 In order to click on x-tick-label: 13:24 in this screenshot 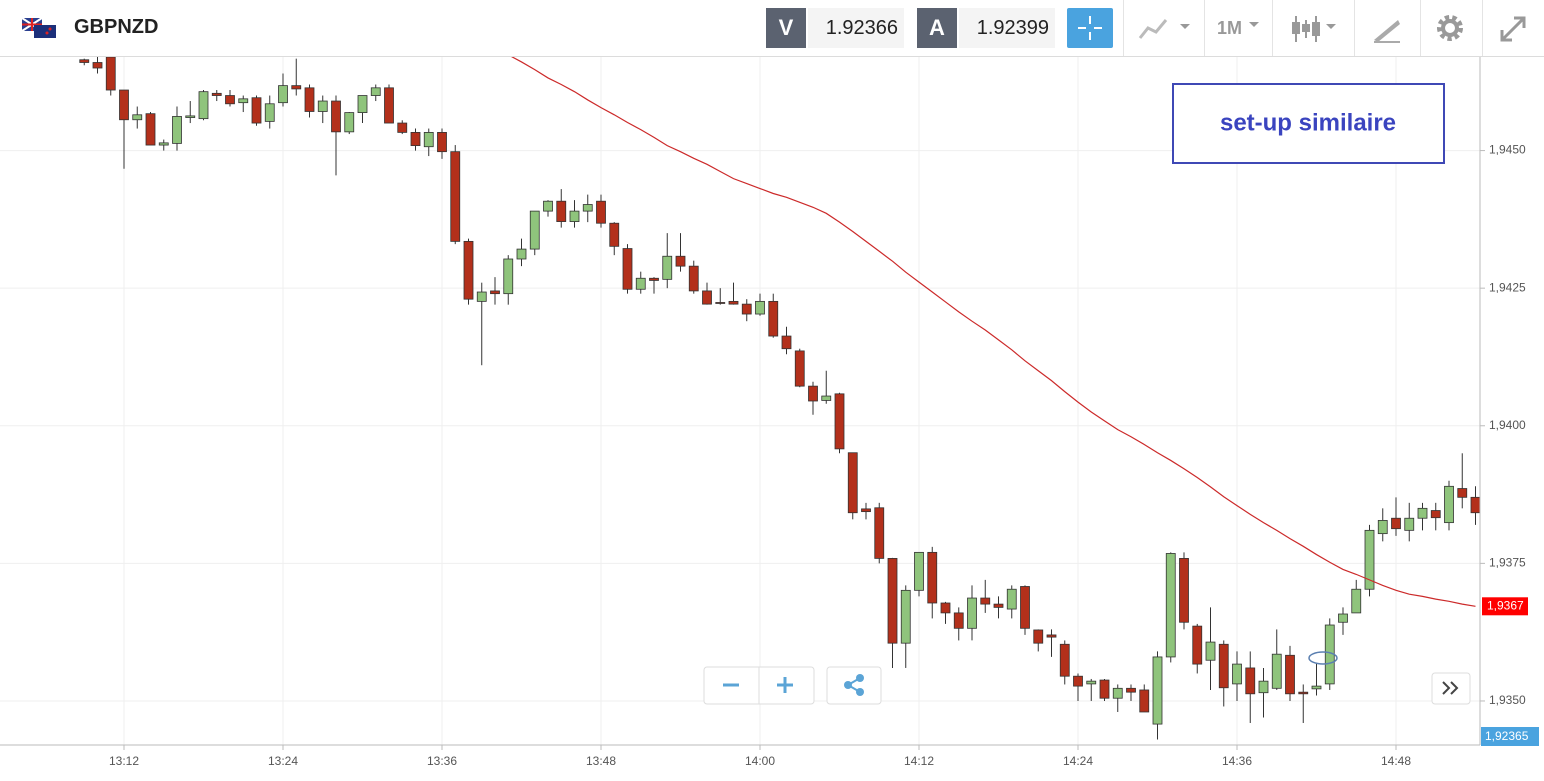, I will do `click(283, 761)`.